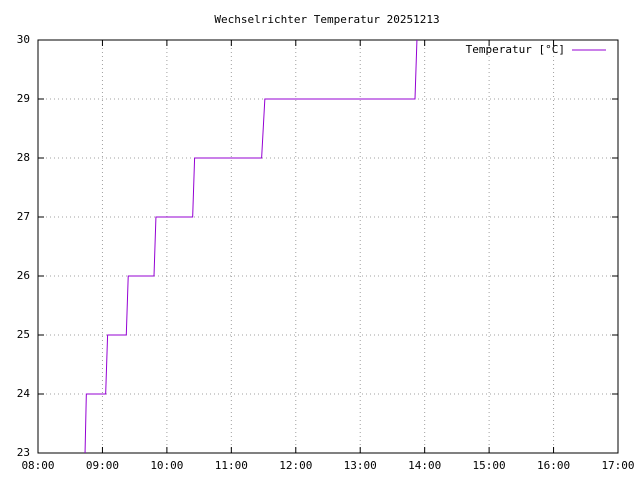 The image size is (640, 480). I want to click on y-tick-label: 26, so click(23, 275).